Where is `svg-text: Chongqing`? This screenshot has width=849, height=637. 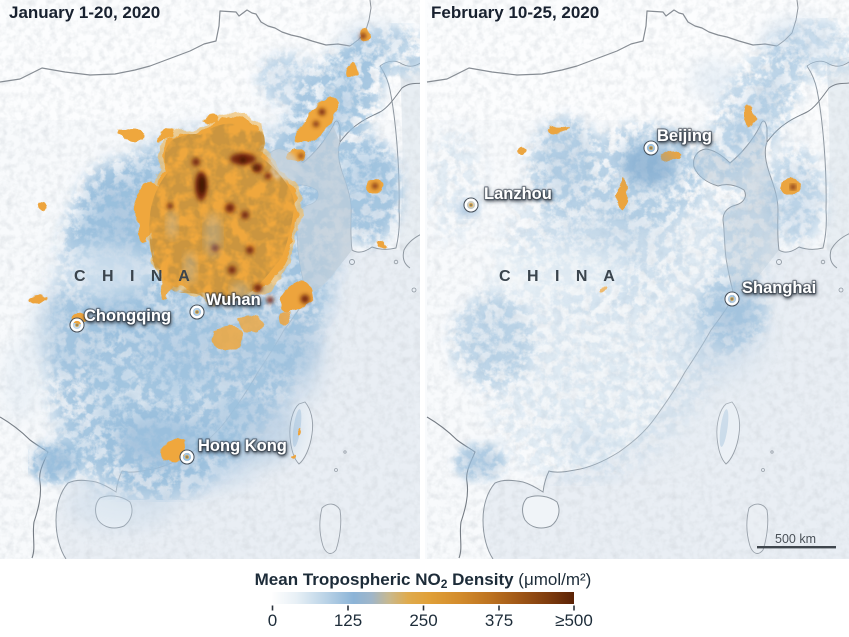 svg-text: Chongqing is located at coordinates (127, 316).